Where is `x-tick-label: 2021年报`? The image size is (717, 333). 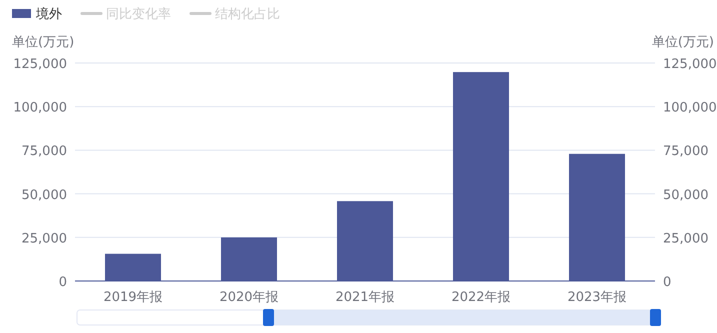 x-tick-label: 2021年报 is located at coordinates (365, 297).